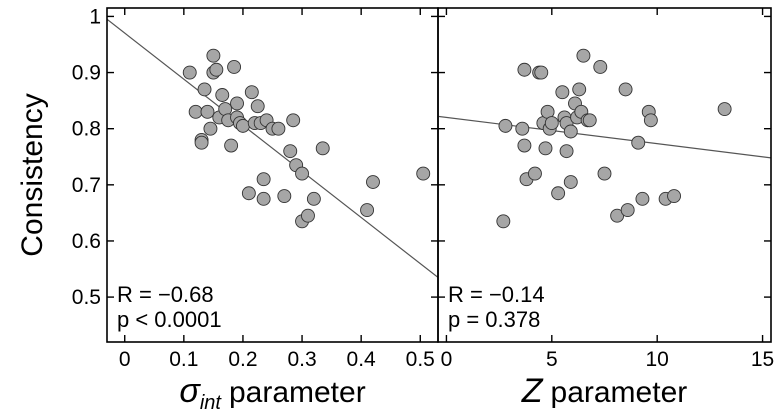 The height and width of the screenshot is (414, 777). I want to click on left-correlation-label: R = −0.68, so click(165, 294).